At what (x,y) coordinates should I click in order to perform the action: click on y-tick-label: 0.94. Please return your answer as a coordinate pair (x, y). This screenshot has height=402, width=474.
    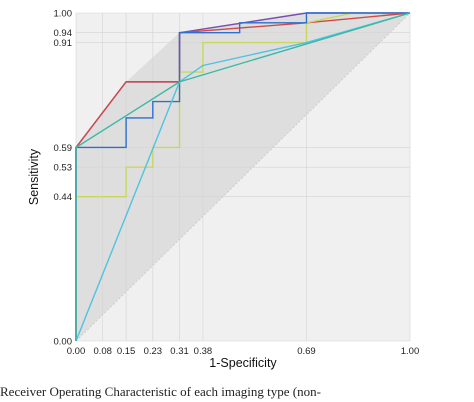
    Looking at the image, I should click on (63, 33).